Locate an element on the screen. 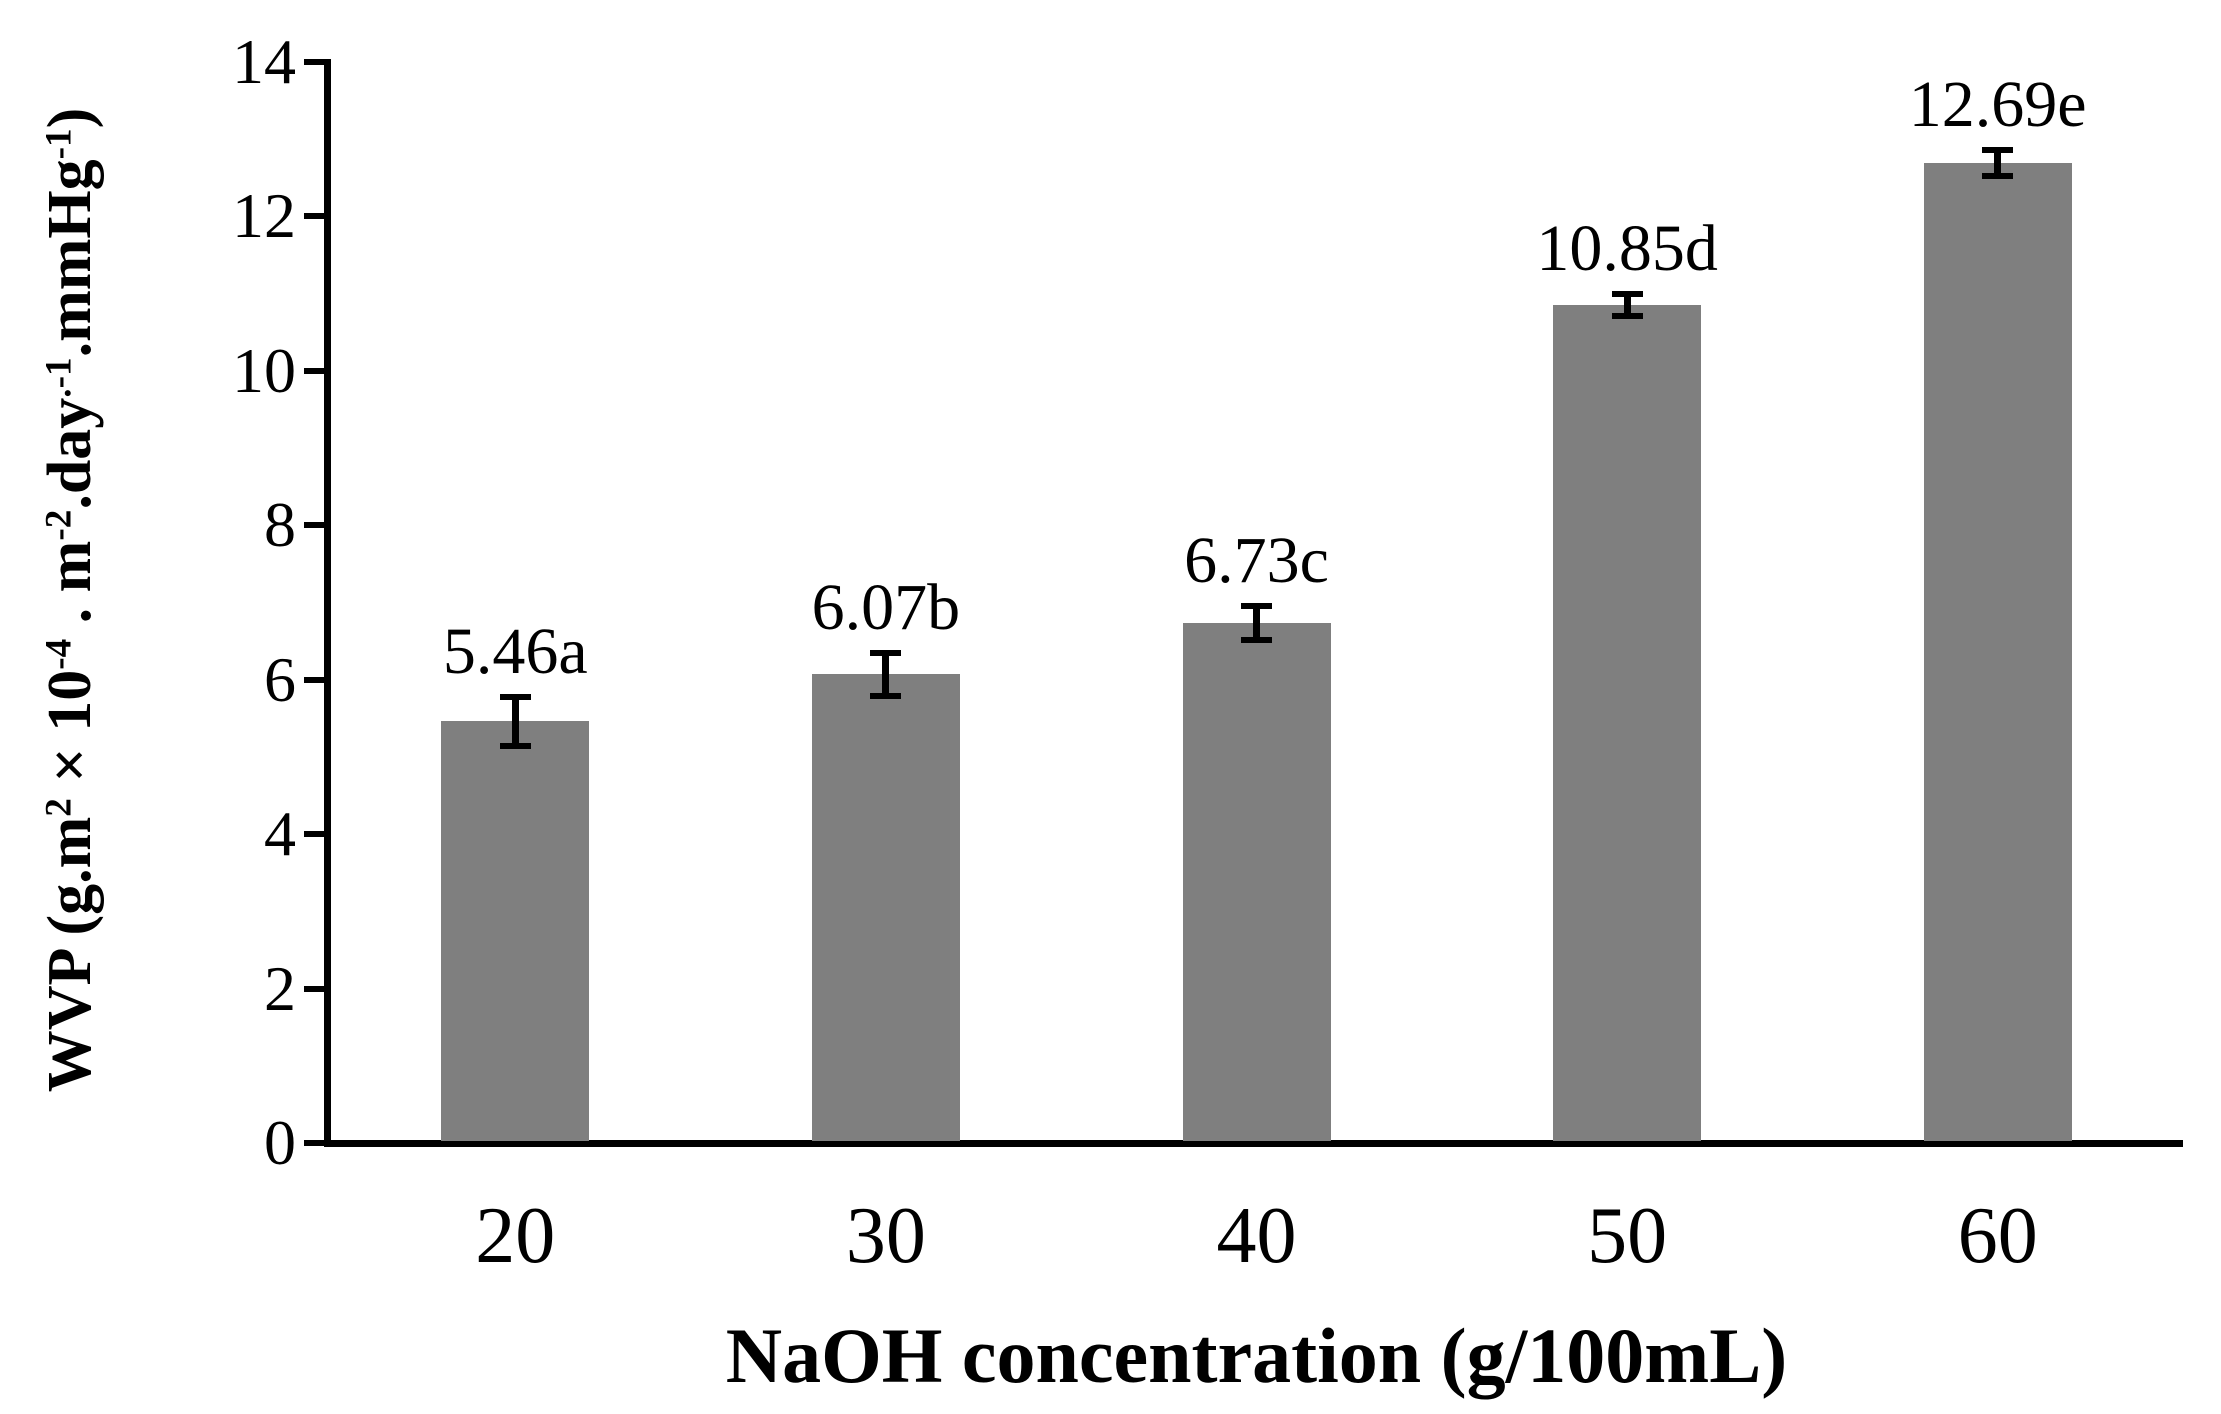 The height and width of the screenshot is (1414, 2221). y-axis-title-text: .day is located at coordinates (70, 453).